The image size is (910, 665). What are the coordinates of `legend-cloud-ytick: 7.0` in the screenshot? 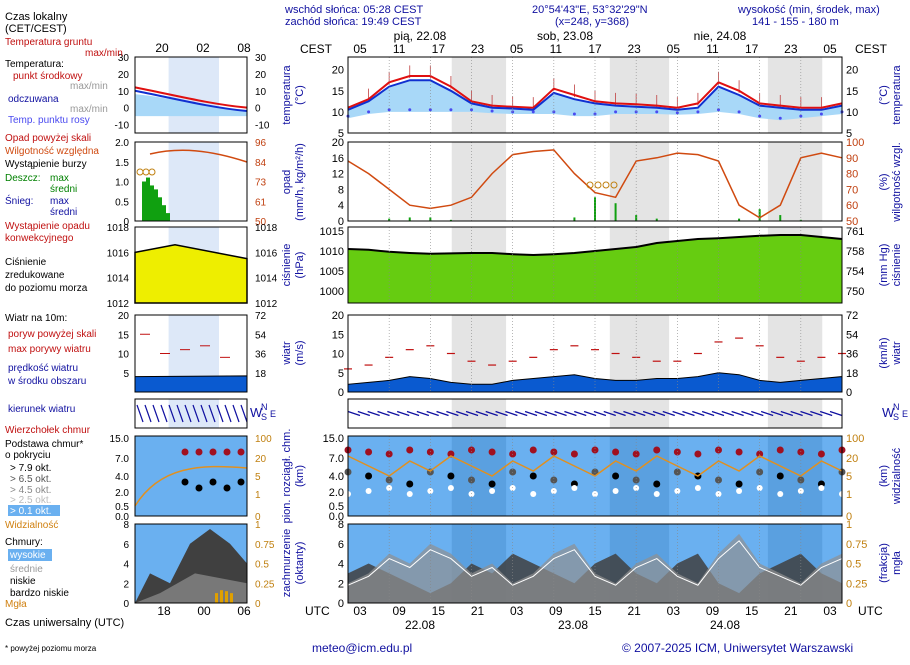 It's located at (122, 459).